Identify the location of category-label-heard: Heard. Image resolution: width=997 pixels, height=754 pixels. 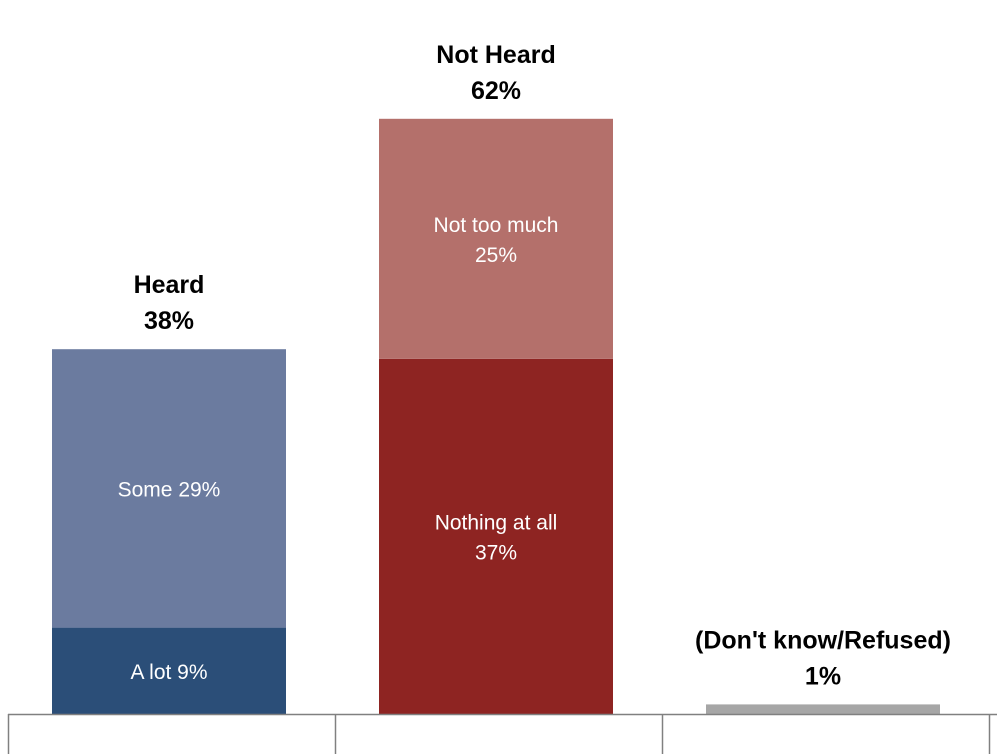
(169, 285).